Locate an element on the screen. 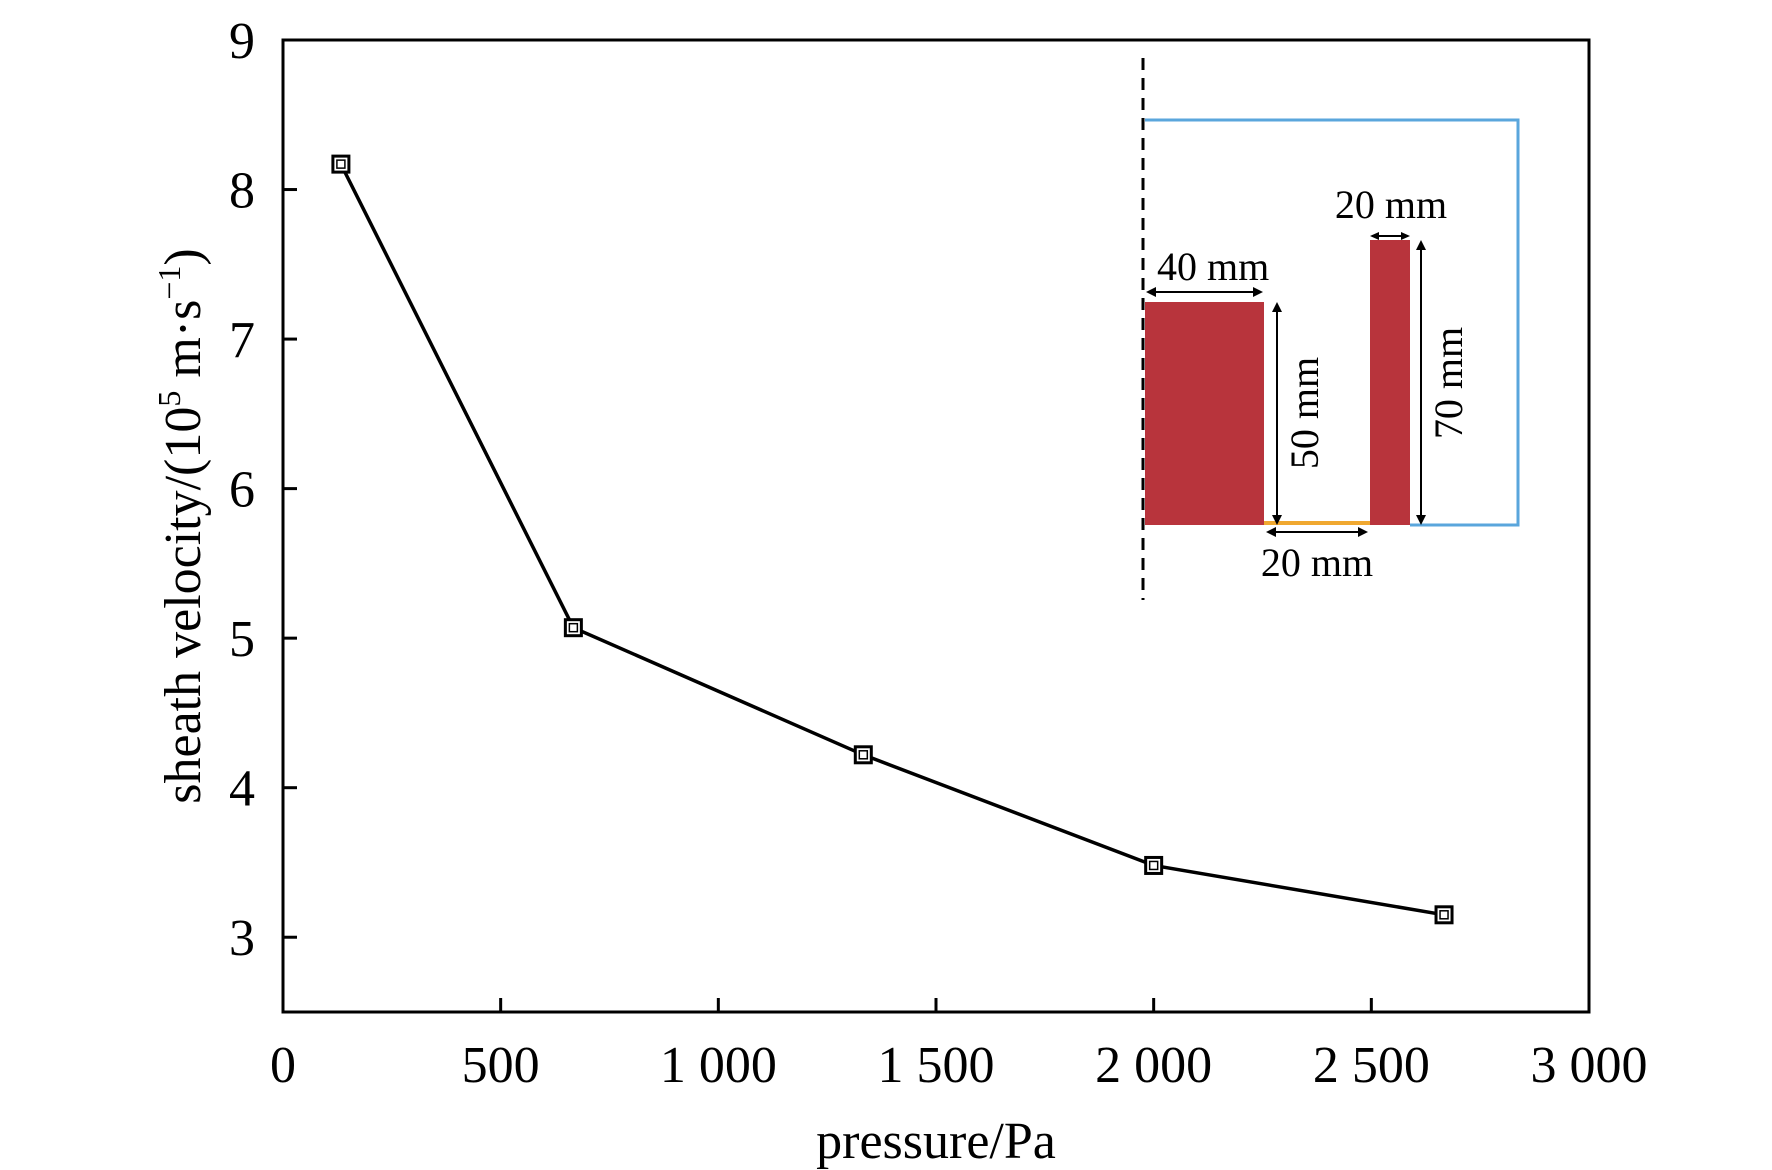  boundary-outline is located at coordinates (1332, 322).